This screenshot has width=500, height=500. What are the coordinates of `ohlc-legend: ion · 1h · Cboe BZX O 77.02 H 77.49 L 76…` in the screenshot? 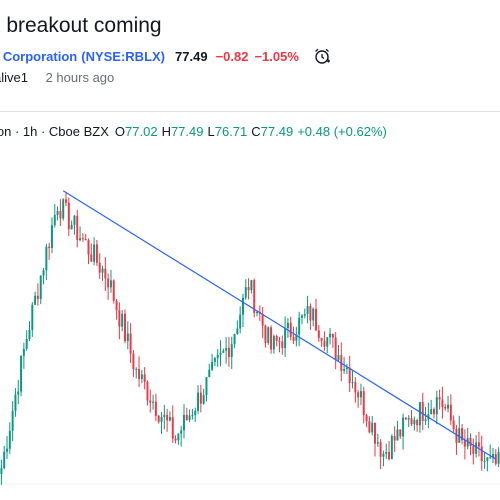 It's located at (195, 131).